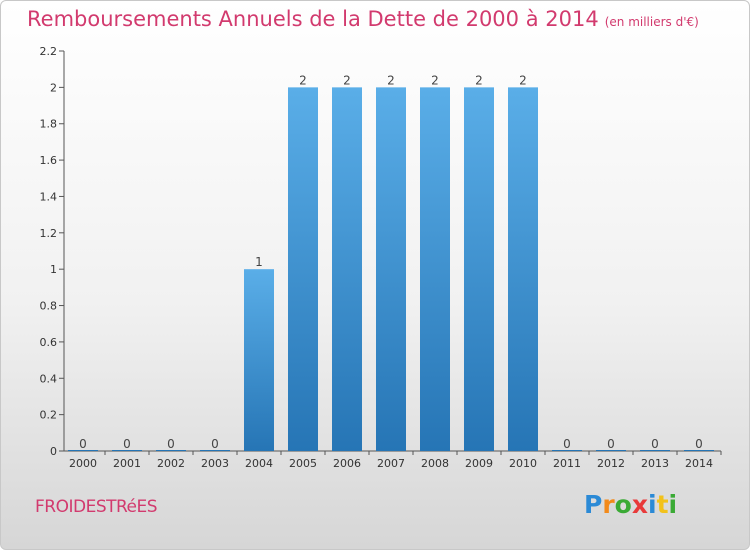  I want to click on y-tick-label: 0.8, so click(49, 306).